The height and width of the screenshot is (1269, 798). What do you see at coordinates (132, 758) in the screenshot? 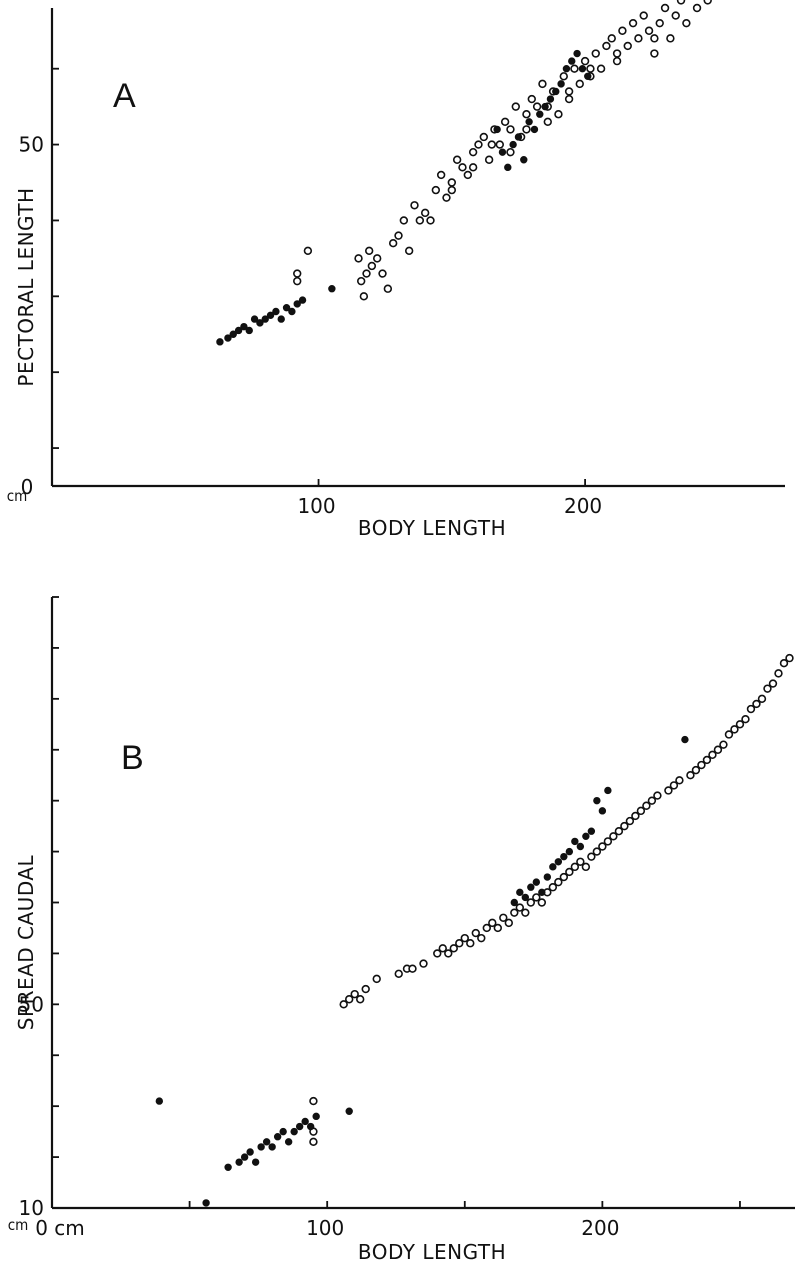
I see `panel-b-panel-letter: B` at bounding box center [132, 758].